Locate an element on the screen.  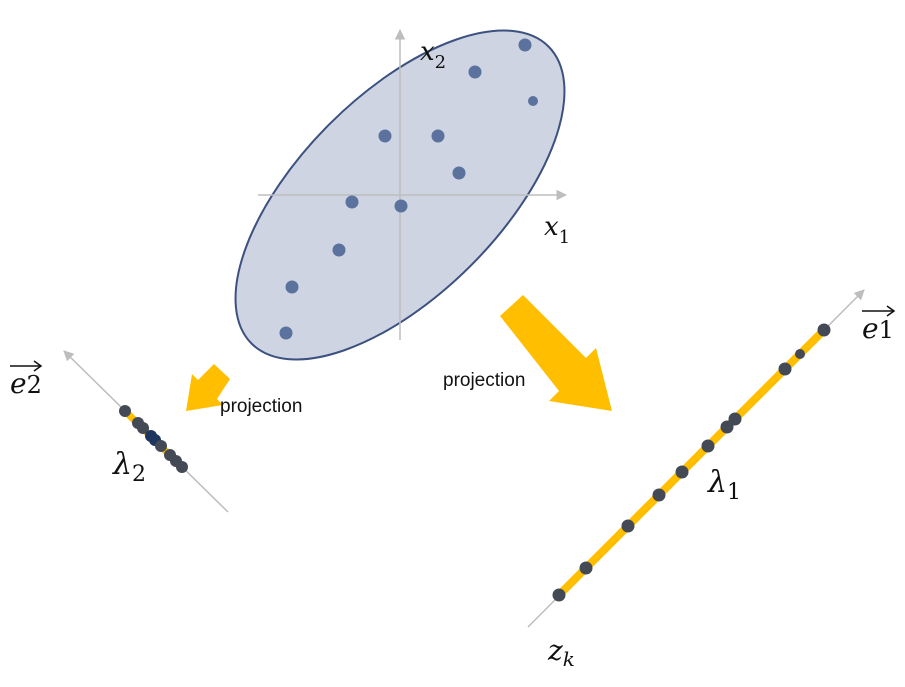
lambda1-label: λ1 is located at coordinates (724, 485).